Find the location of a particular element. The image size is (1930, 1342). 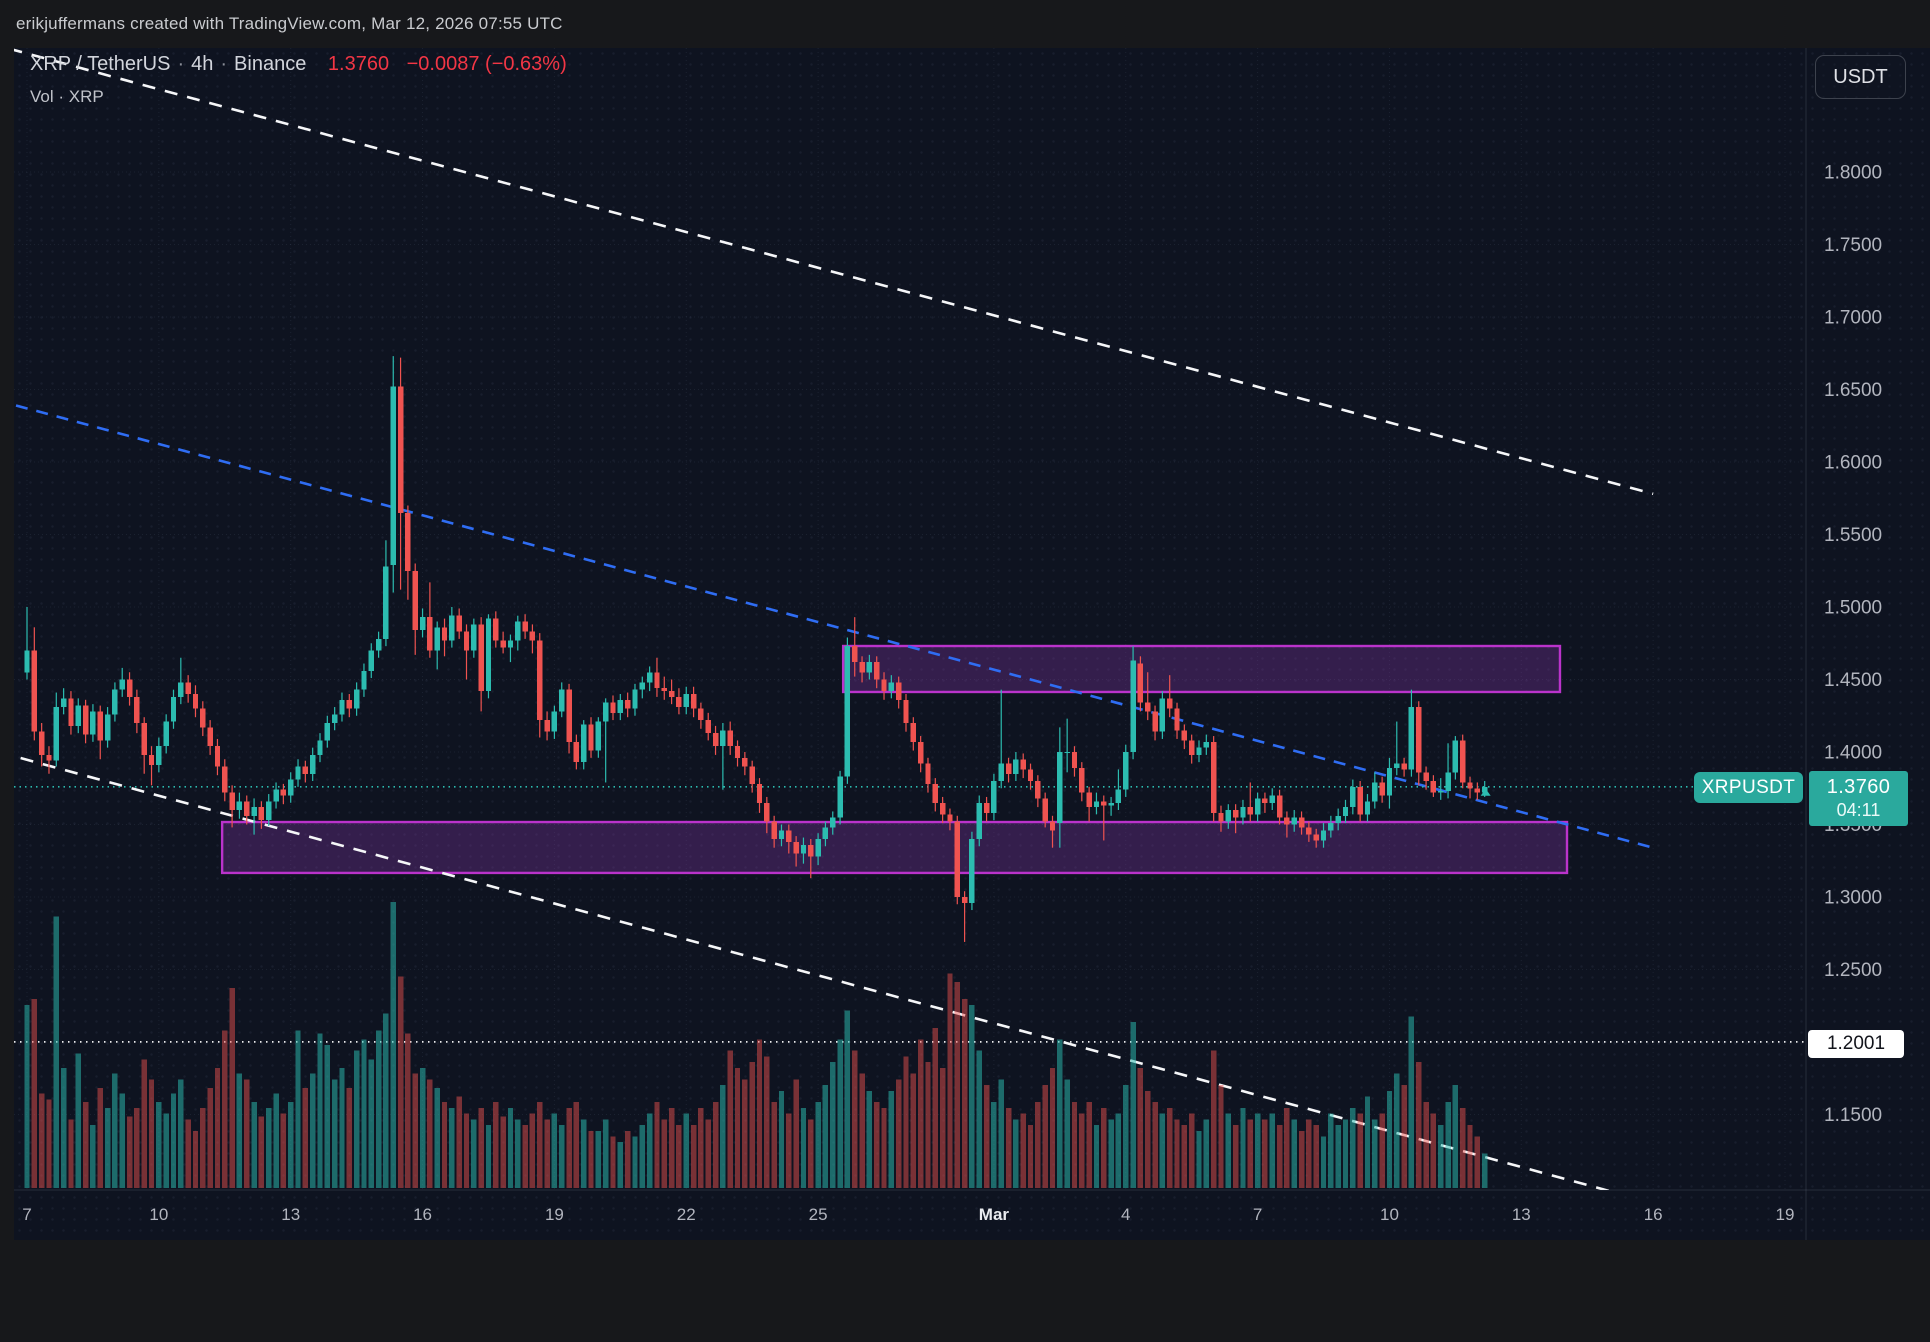

volume-indicator-label: Vol · XRP is located at coordinates (67, 96).